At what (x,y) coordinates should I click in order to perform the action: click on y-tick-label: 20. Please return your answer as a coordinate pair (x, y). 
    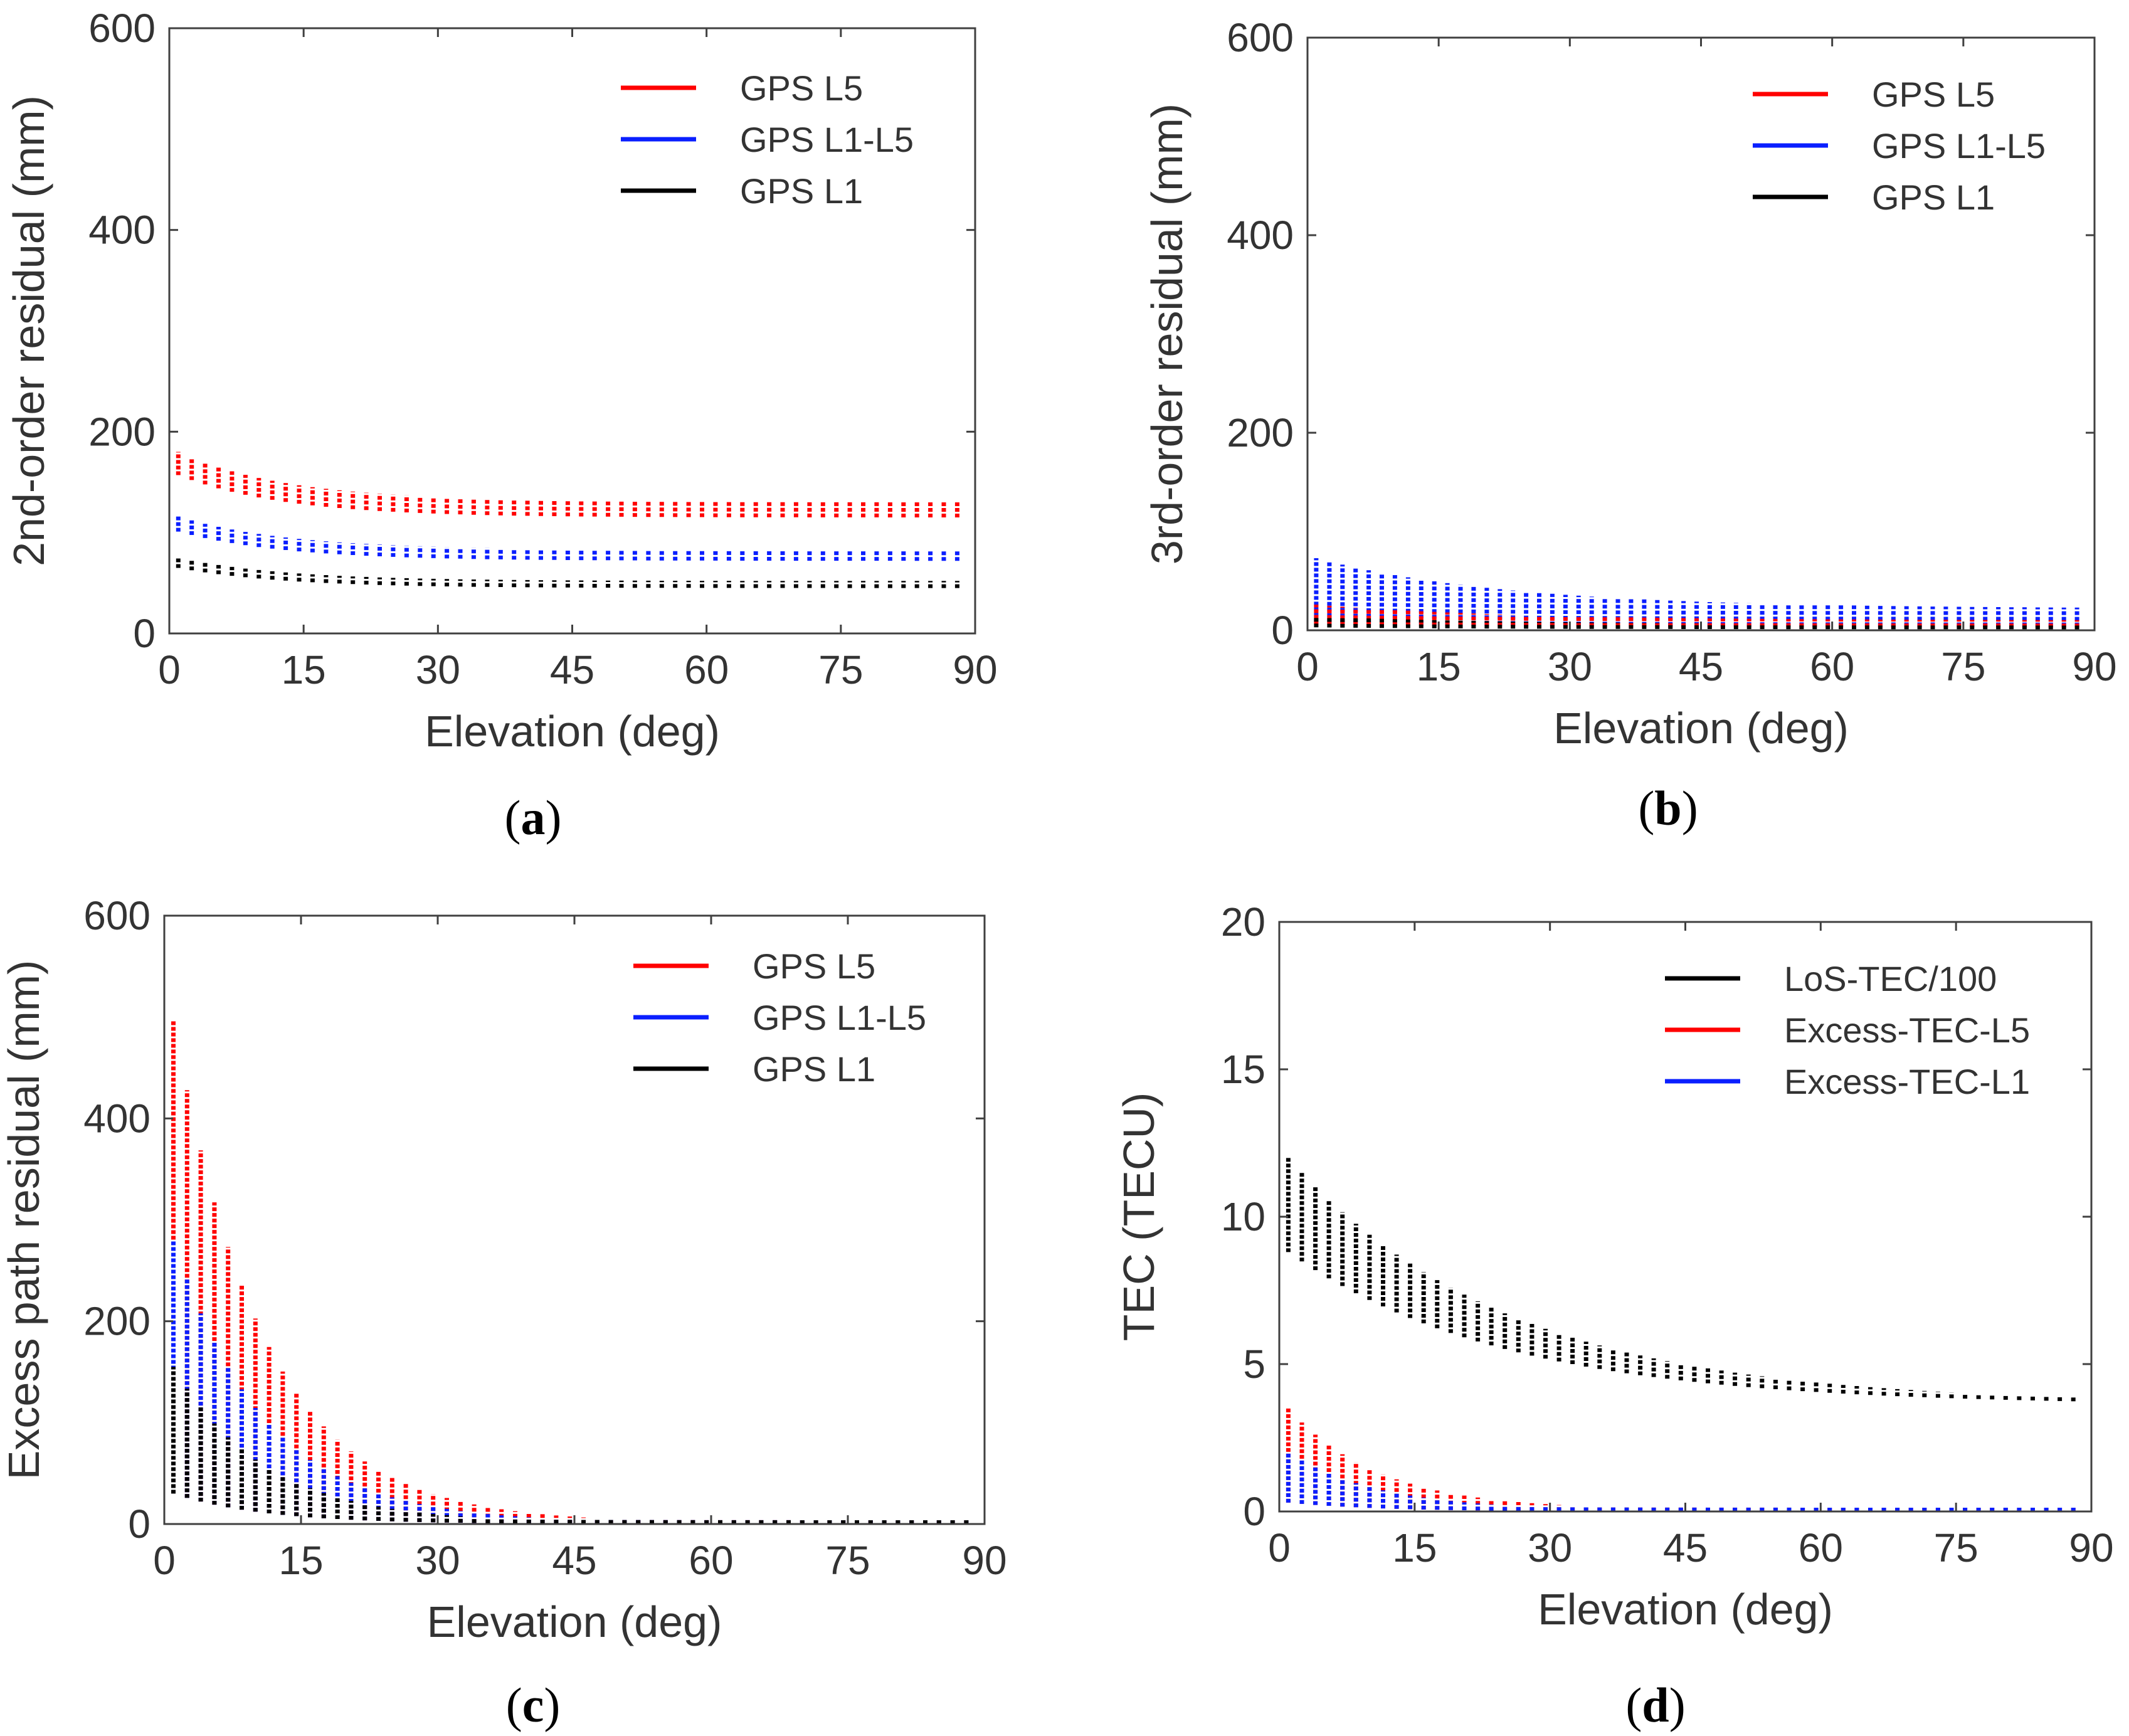
    Looking at the image, I should click on (1243, 922).